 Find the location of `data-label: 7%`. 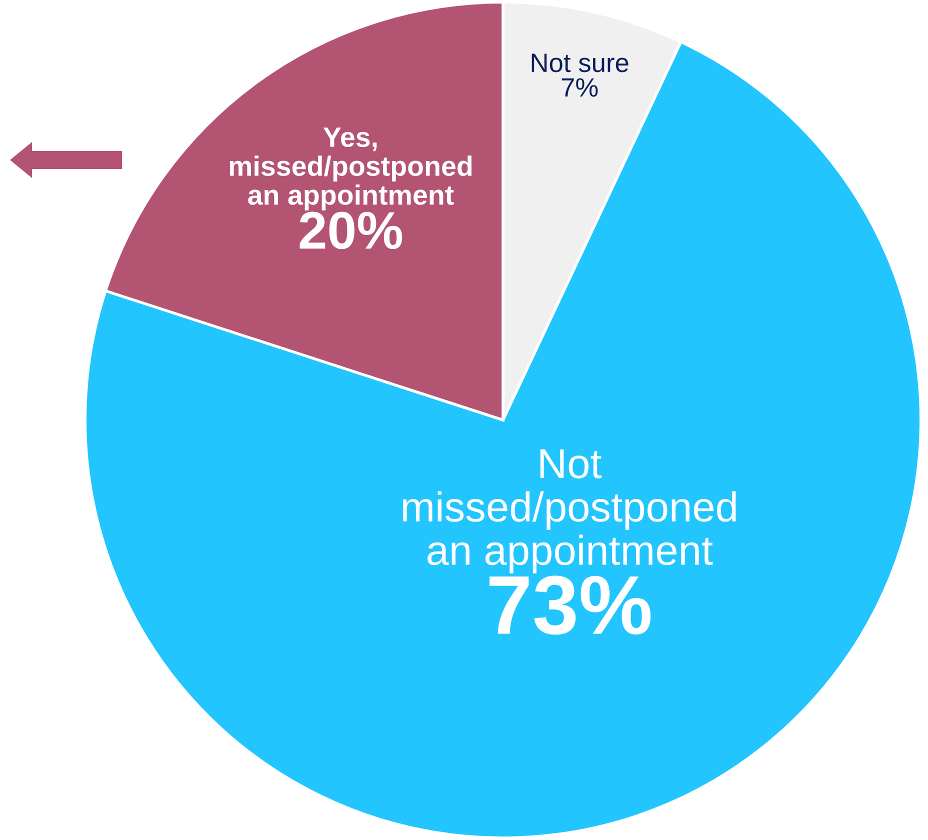

data-label: 7% is located at coordinates (580, 87).